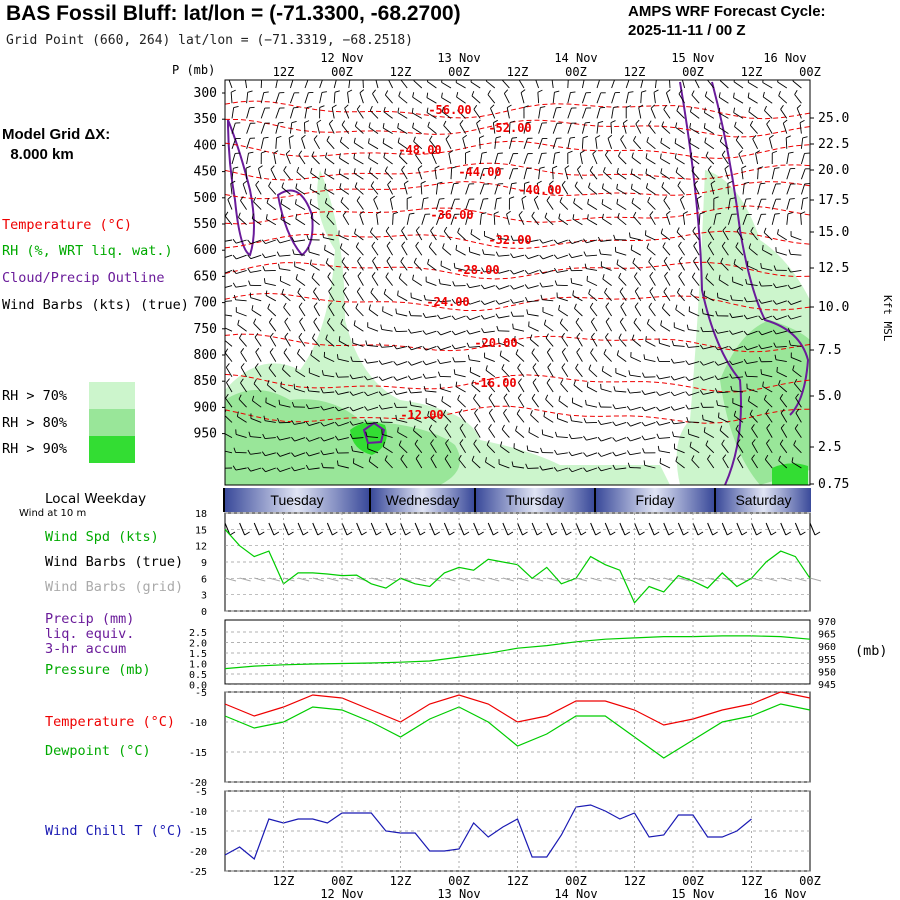 Image resolution: width=900 pixels, height=900 pixels. What do you see at coordinates (451, 215) in the screenshot?
I see `temperature-contour-label: -36.00` at bounding box center [451, 215].